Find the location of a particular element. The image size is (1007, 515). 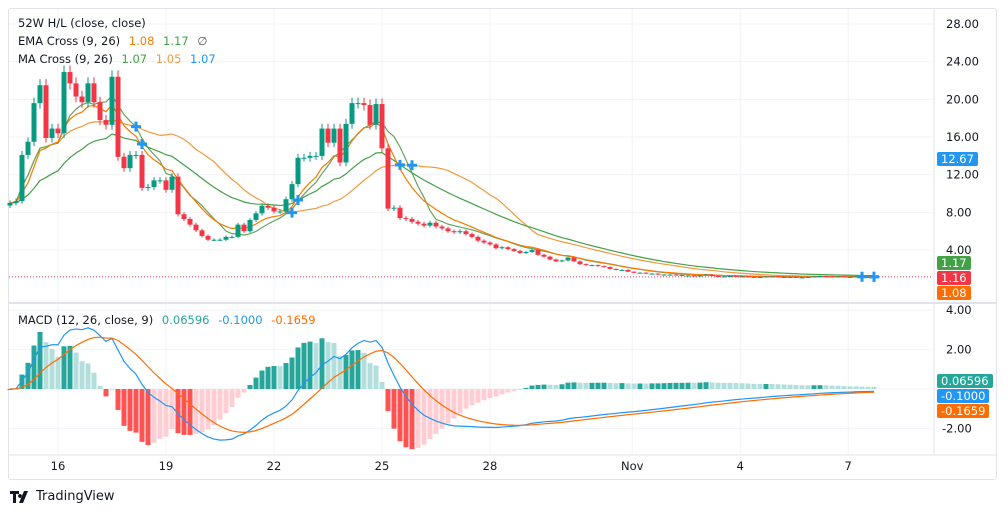

time-tick-label: 7 is located at coordinates (848, 466).